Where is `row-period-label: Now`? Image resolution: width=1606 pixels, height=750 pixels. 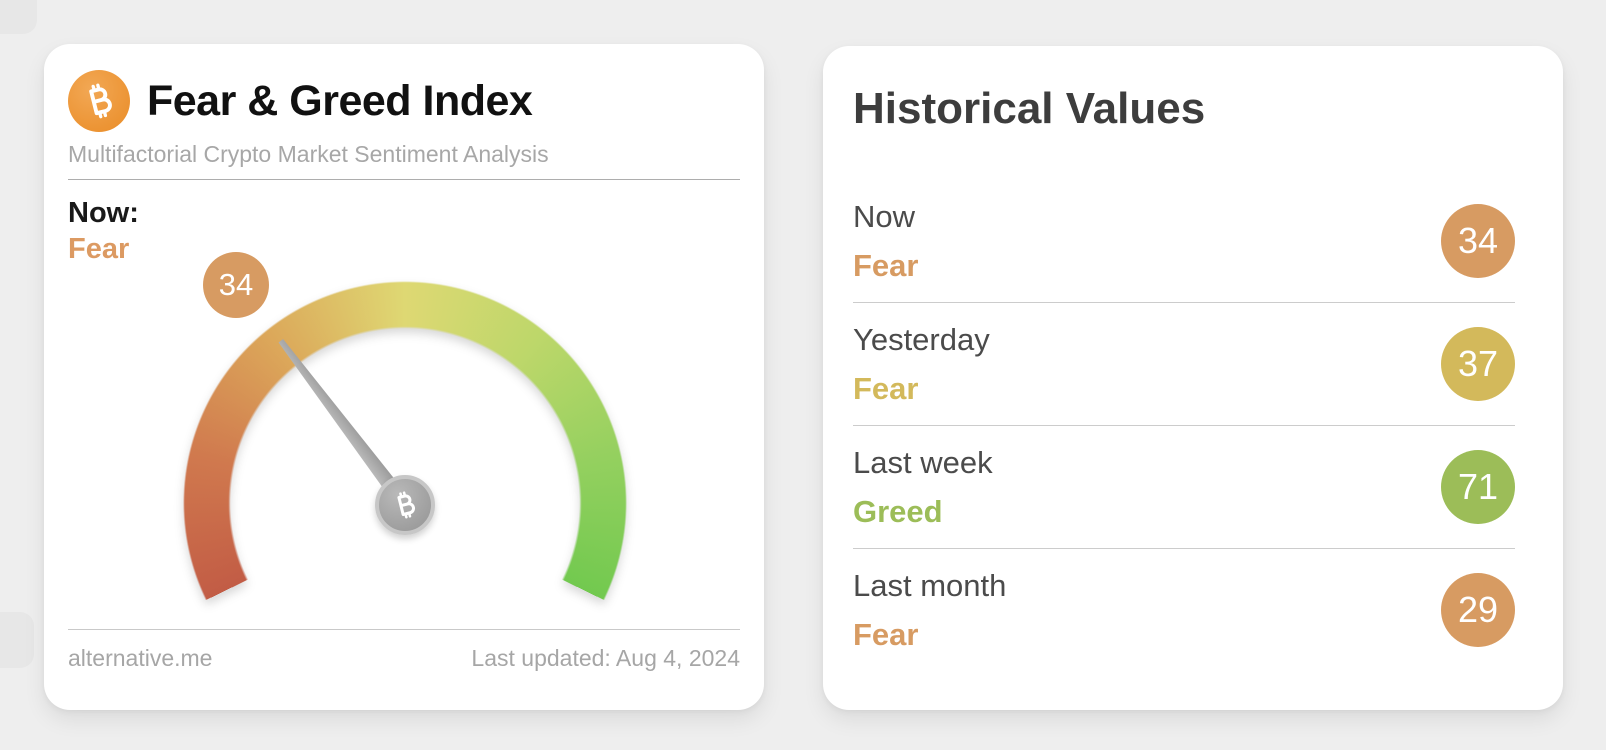
row-period-label: Now is located at coordinates (884, 216).